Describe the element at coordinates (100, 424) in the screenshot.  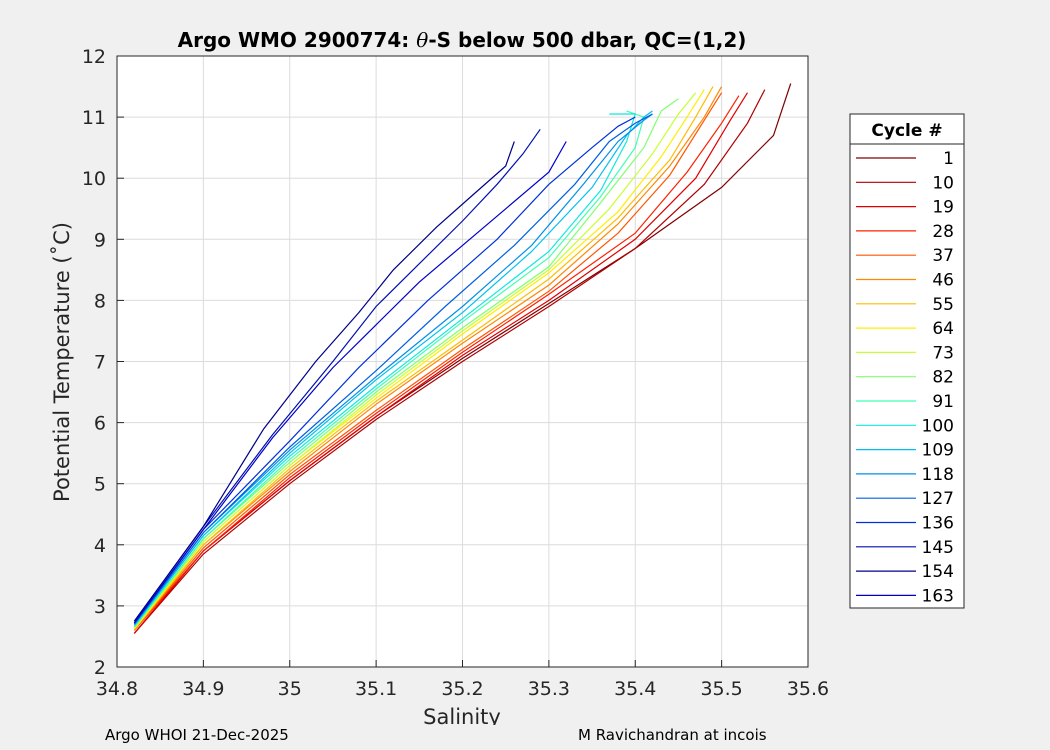
I see `y-tick-label: 6` at that location.